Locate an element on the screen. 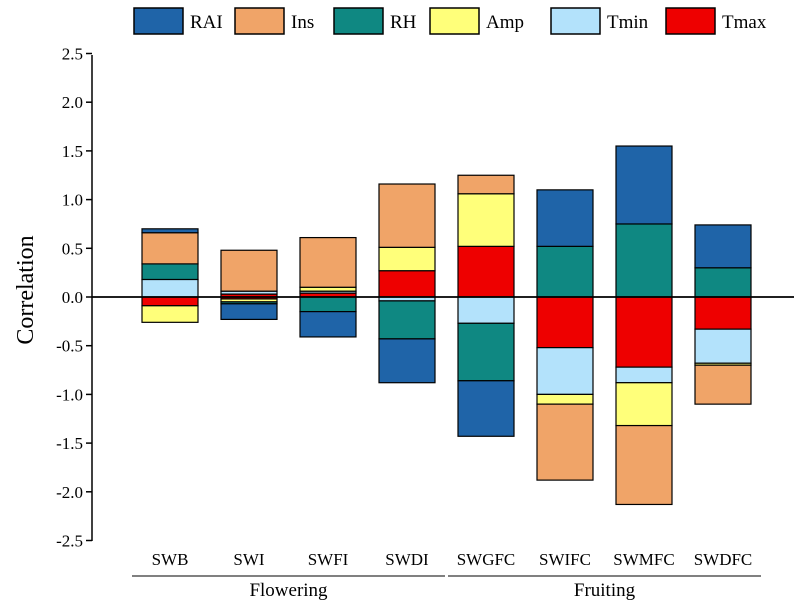  category-label-swfi: SWFI is located at coordinates (328, 559).